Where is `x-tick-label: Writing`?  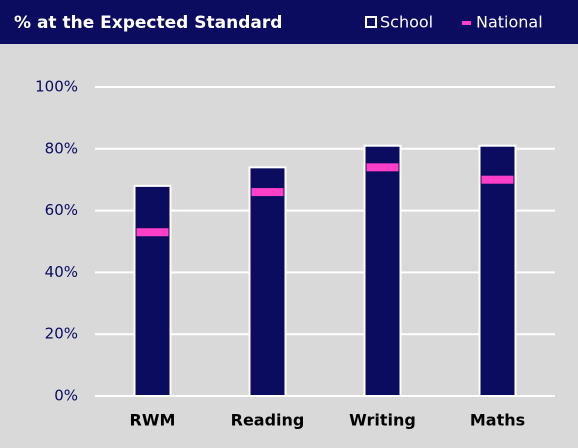 x-tick-label: Writing is located at coordinates (382, 420).